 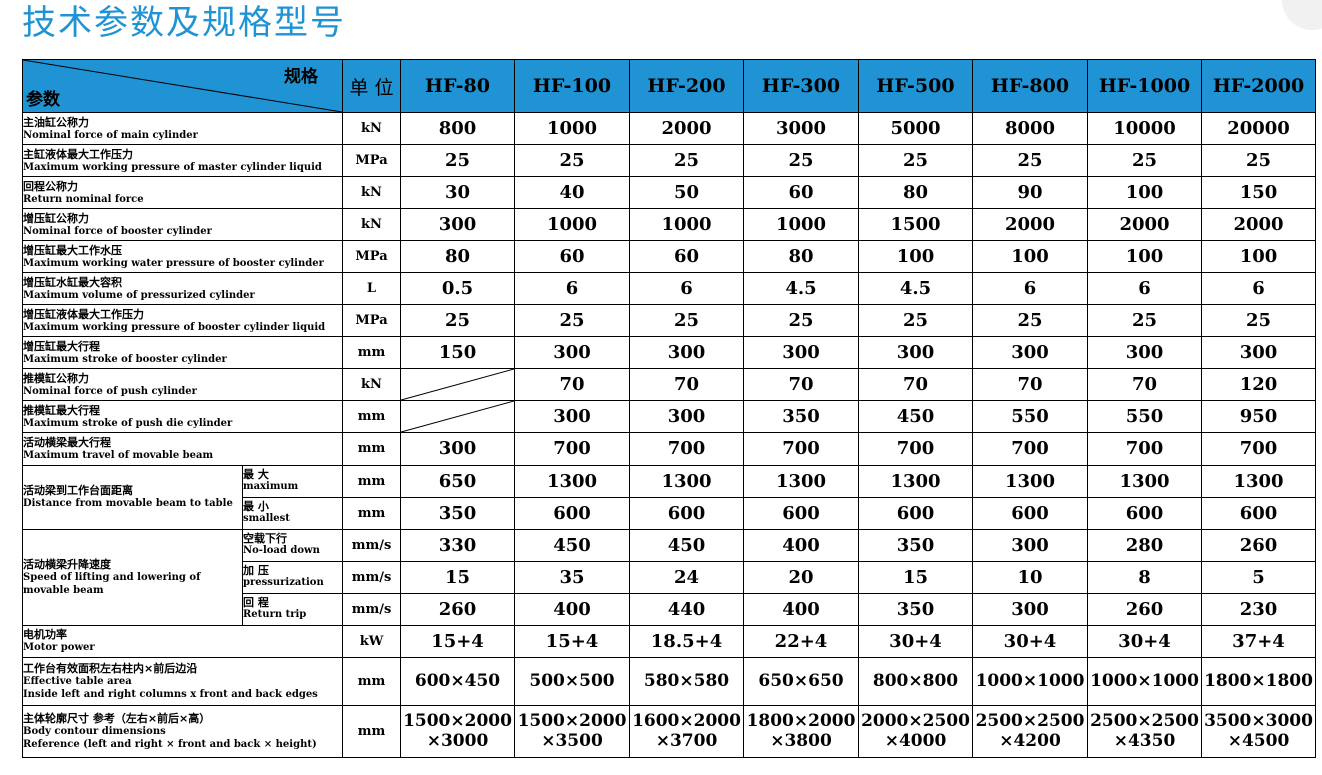 What do you see at coordinates (78, 154) in the screenshot?
I see `param-name-zh: 主缸液体最大工作压力` at bounding box center [78, 154].